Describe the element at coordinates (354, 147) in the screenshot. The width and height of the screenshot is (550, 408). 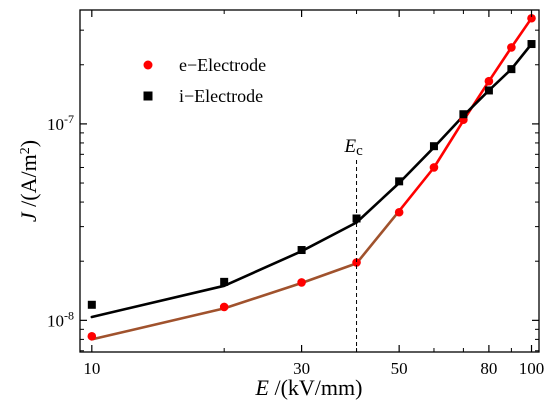
I see `ec-label: Ec` at that location.